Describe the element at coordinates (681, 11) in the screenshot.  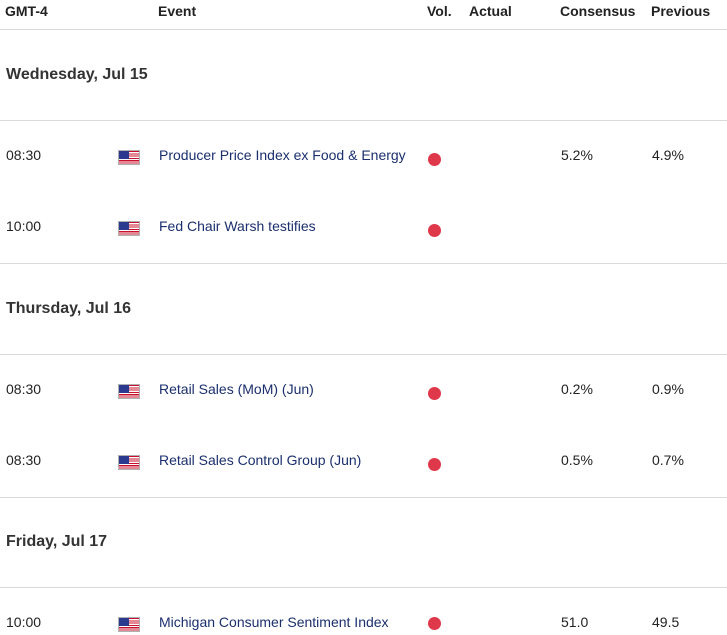
I see `previous-header: Previous` at that location.